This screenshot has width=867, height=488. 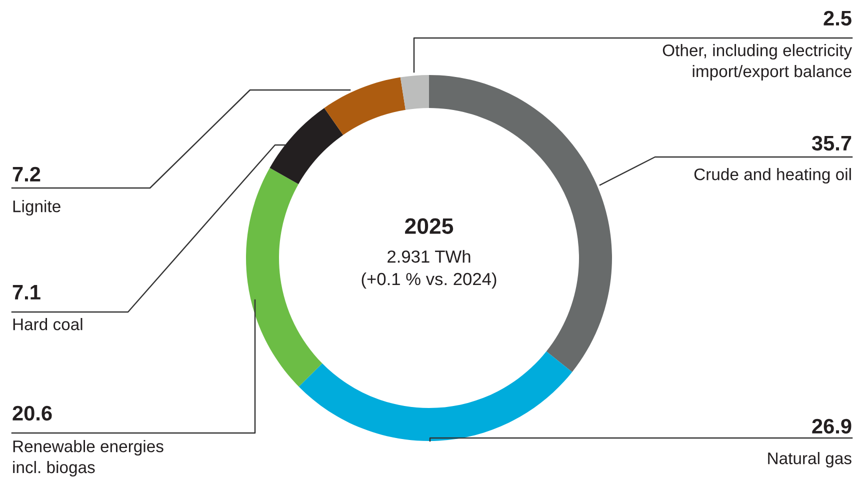 I want to click on text: 2025, so click(x=429, y=226).